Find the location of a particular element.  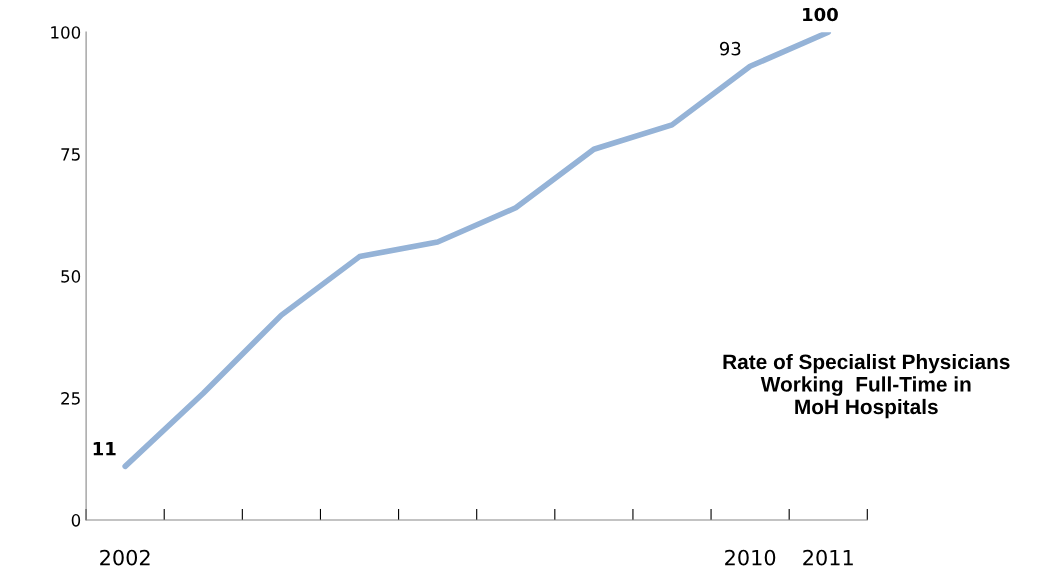

data-label: 100 is located at coordinates (820, 14).